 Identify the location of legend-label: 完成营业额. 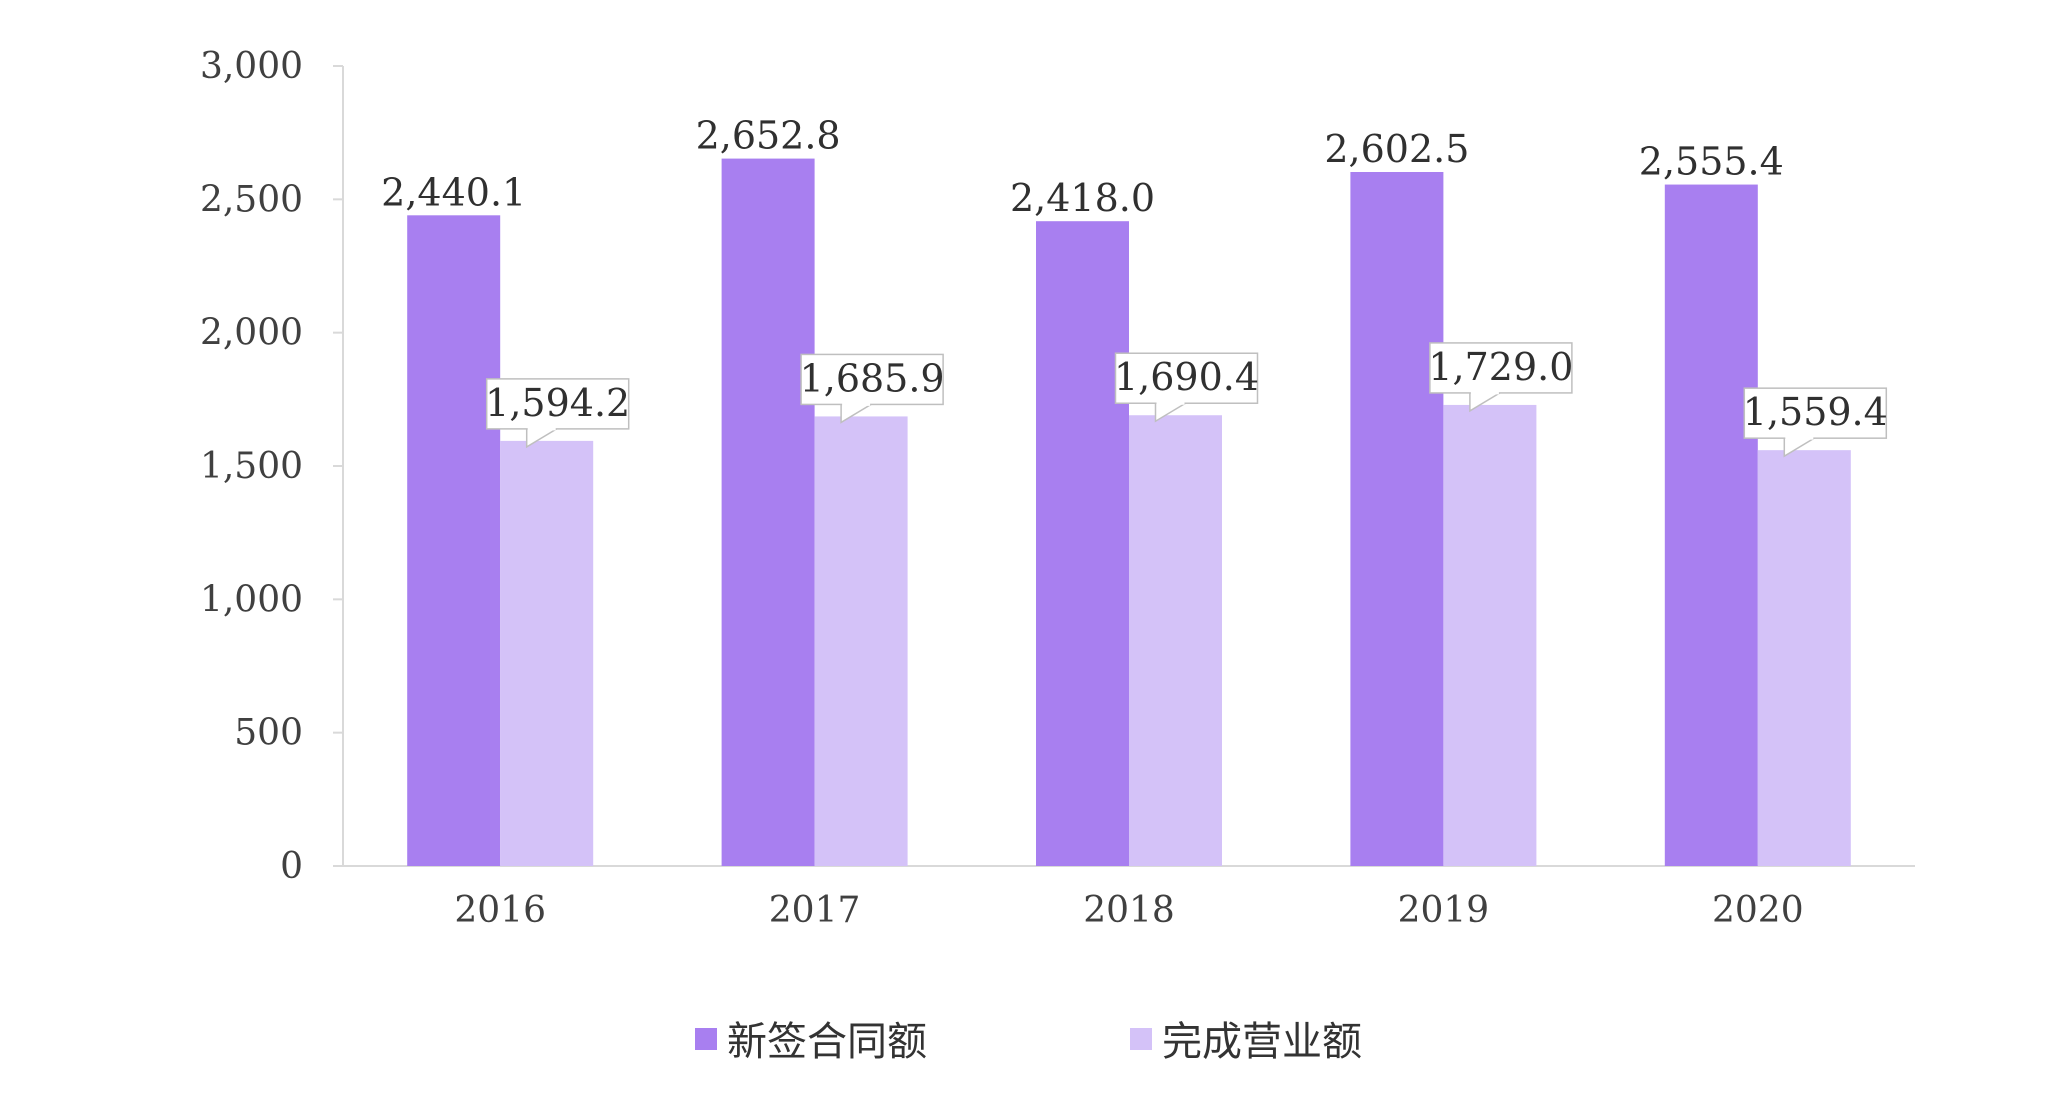
(1262, 1042).